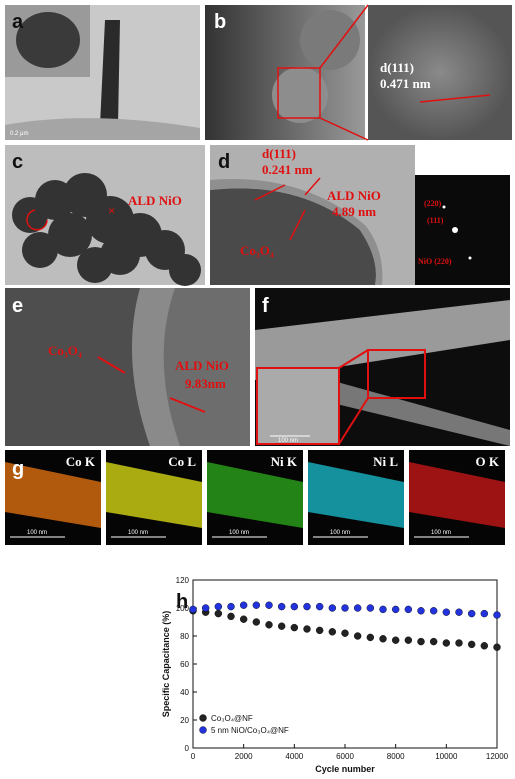 Image resolution: width=515 pixels, height=779 pixels. What do you see at coordinates (232, 718) in the screenshot?
I see `legend-label: Co₃O₄@NF` at bounding box center [232, 718].